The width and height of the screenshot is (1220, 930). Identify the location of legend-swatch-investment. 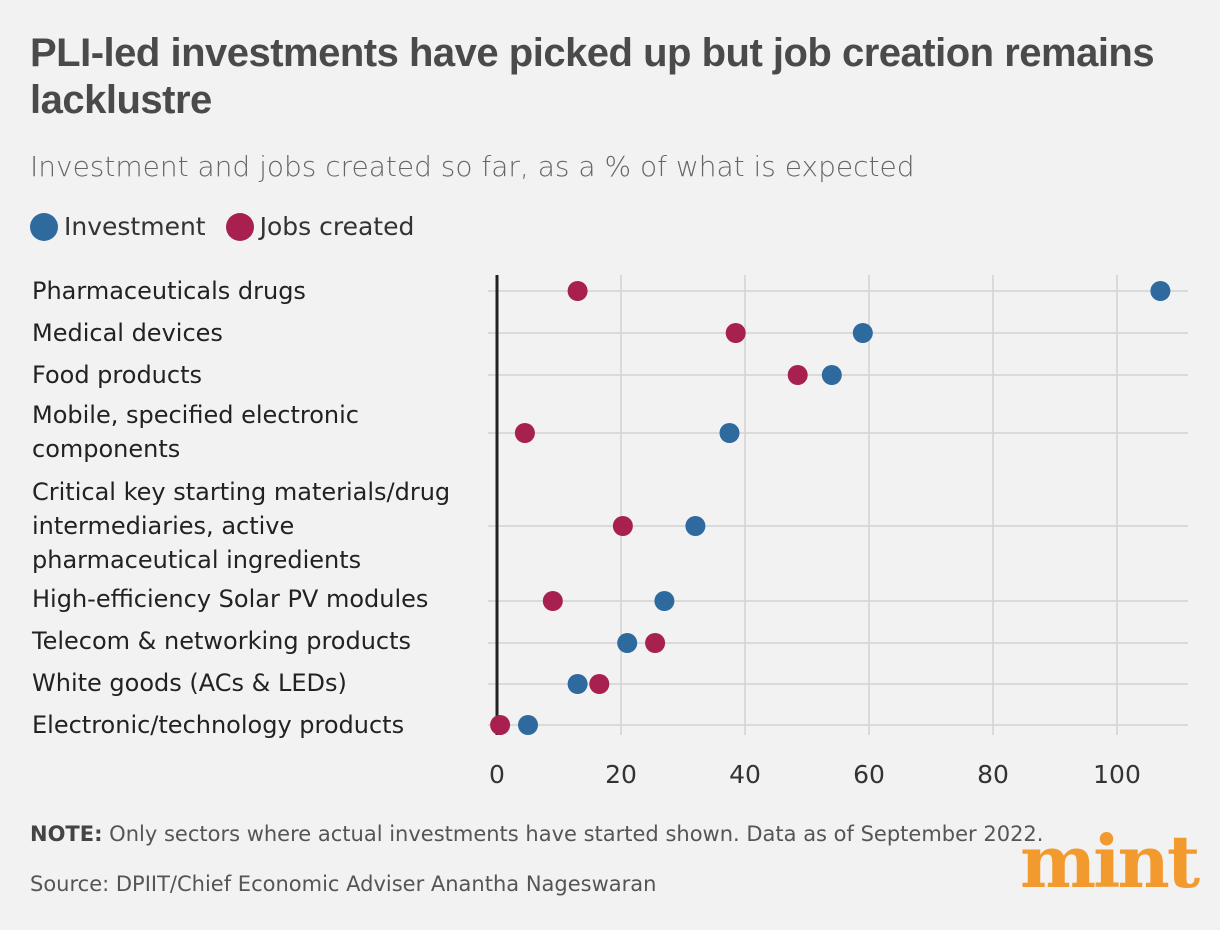
(44, 226).